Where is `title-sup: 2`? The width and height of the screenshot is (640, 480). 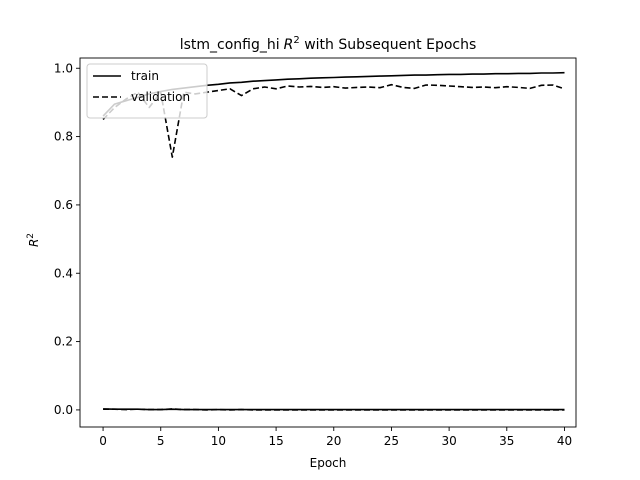 title-sup: 2 is located at coordinates (296, 40).